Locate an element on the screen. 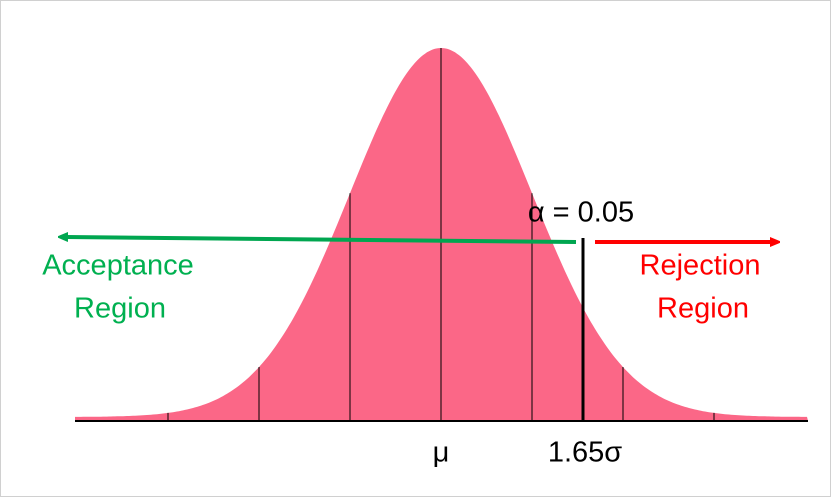 This screenshot has width=831, height=497. critical-label: 1.65σ is located at coordinates (585, 453).